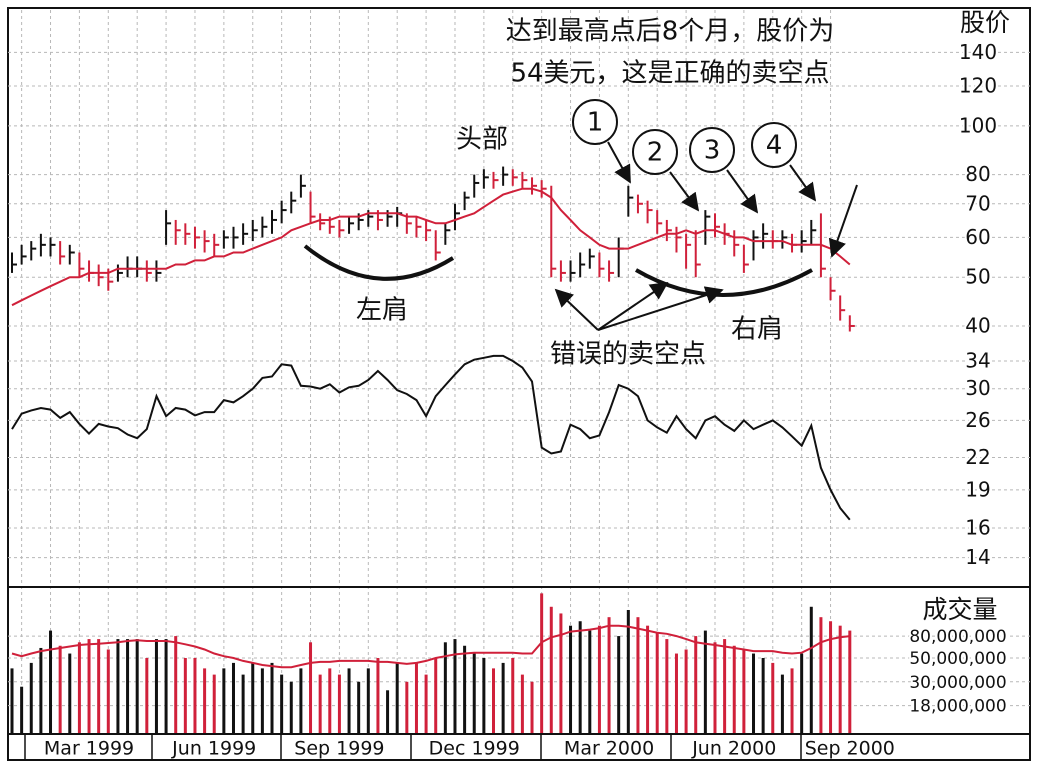 This screenshot has width=1041, height=768. Describe the element at coordinates (959, 609) in the screenshot. I see `volume-label: 成交量` at that location.